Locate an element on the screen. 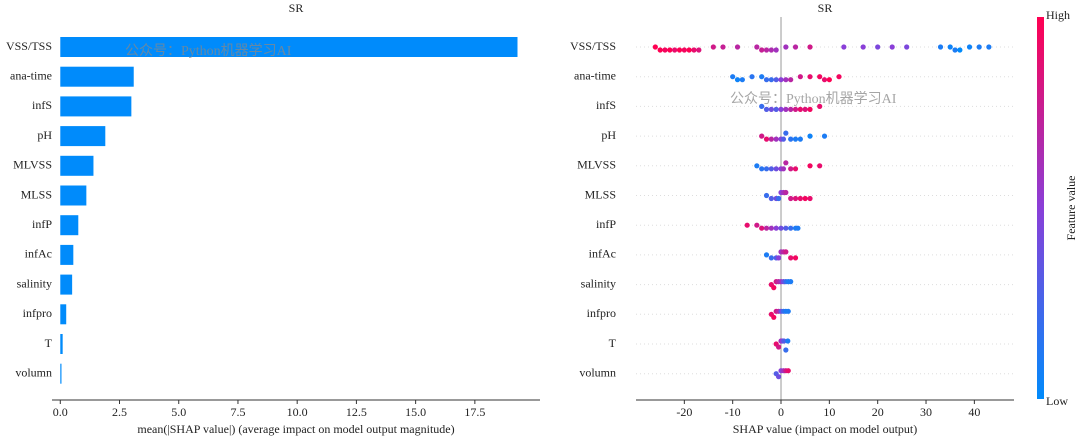 The height and width of the screenshot is (439, 1080). x-tick-label: 40 is located at coordinates (974, 412).